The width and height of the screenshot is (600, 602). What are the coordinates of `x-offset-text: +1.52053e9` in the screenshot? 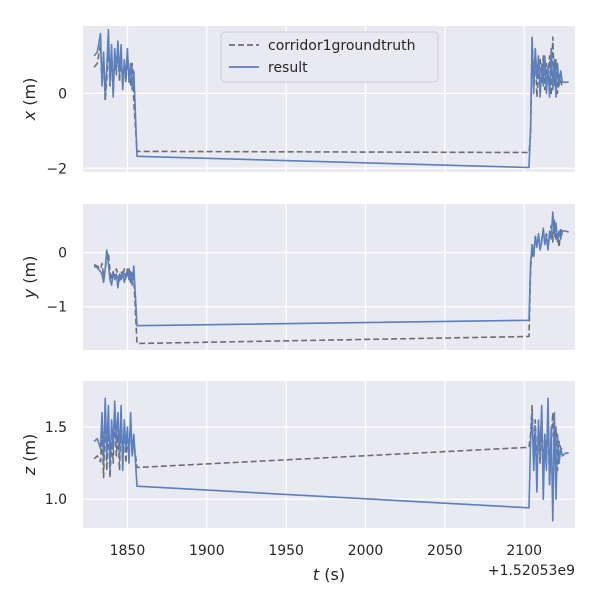 It's located at (531, 571).